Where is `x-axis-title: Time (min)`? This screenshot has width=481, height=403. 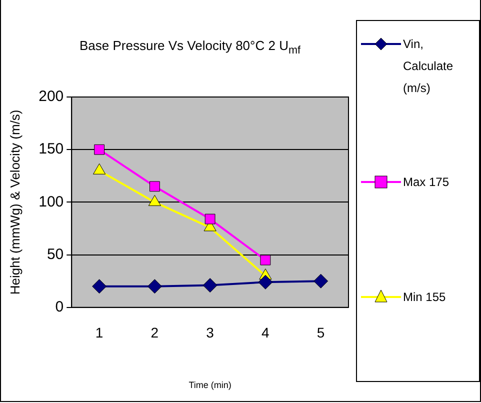
x-axis-title: Time (min) is located at coordinates (210, 385).